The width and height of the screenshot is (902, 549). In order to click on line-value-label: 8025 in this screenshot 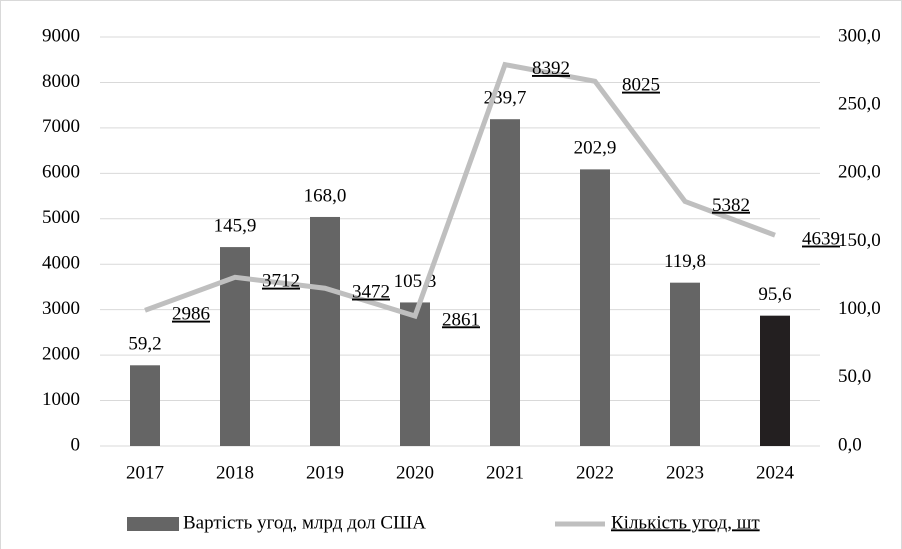, I will do `click(641, 85)`.